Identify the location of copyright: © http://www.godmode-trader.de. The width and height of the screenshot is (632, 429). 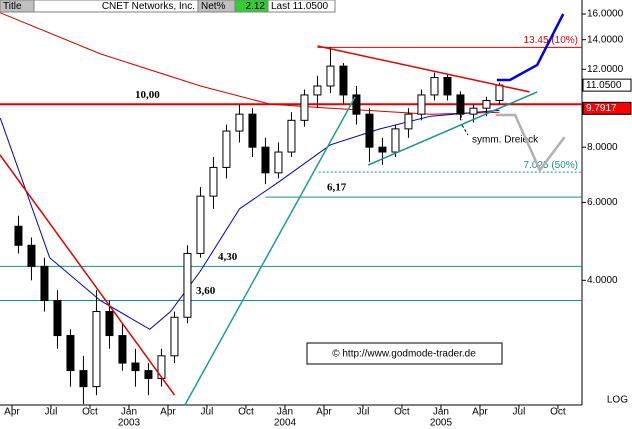
(404, 354).